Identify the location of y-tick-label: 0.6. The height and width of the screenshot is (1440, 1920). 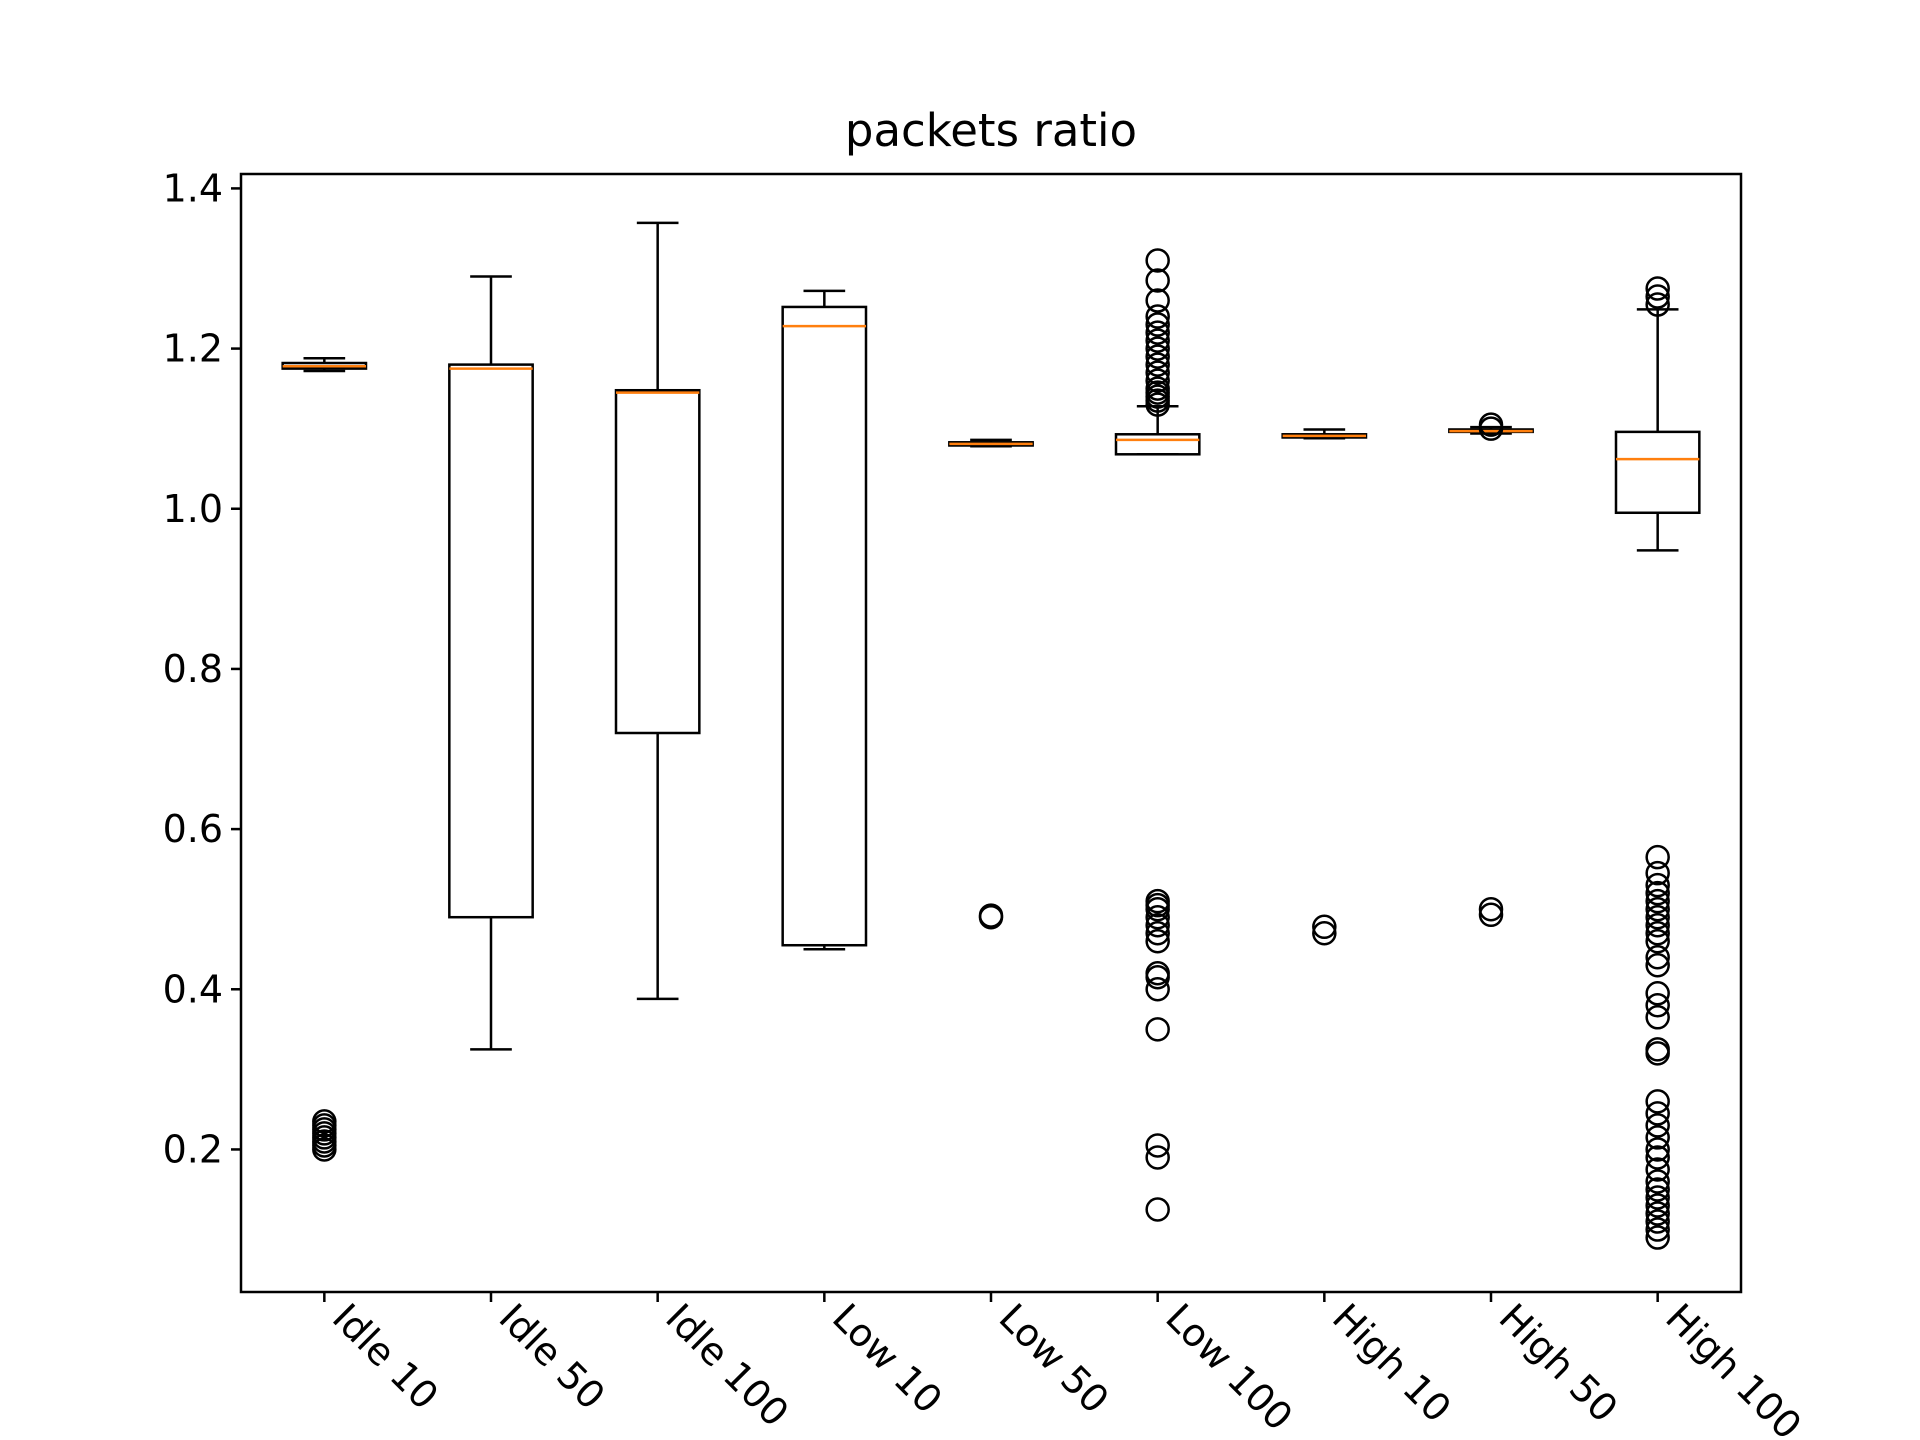
(193, 829).